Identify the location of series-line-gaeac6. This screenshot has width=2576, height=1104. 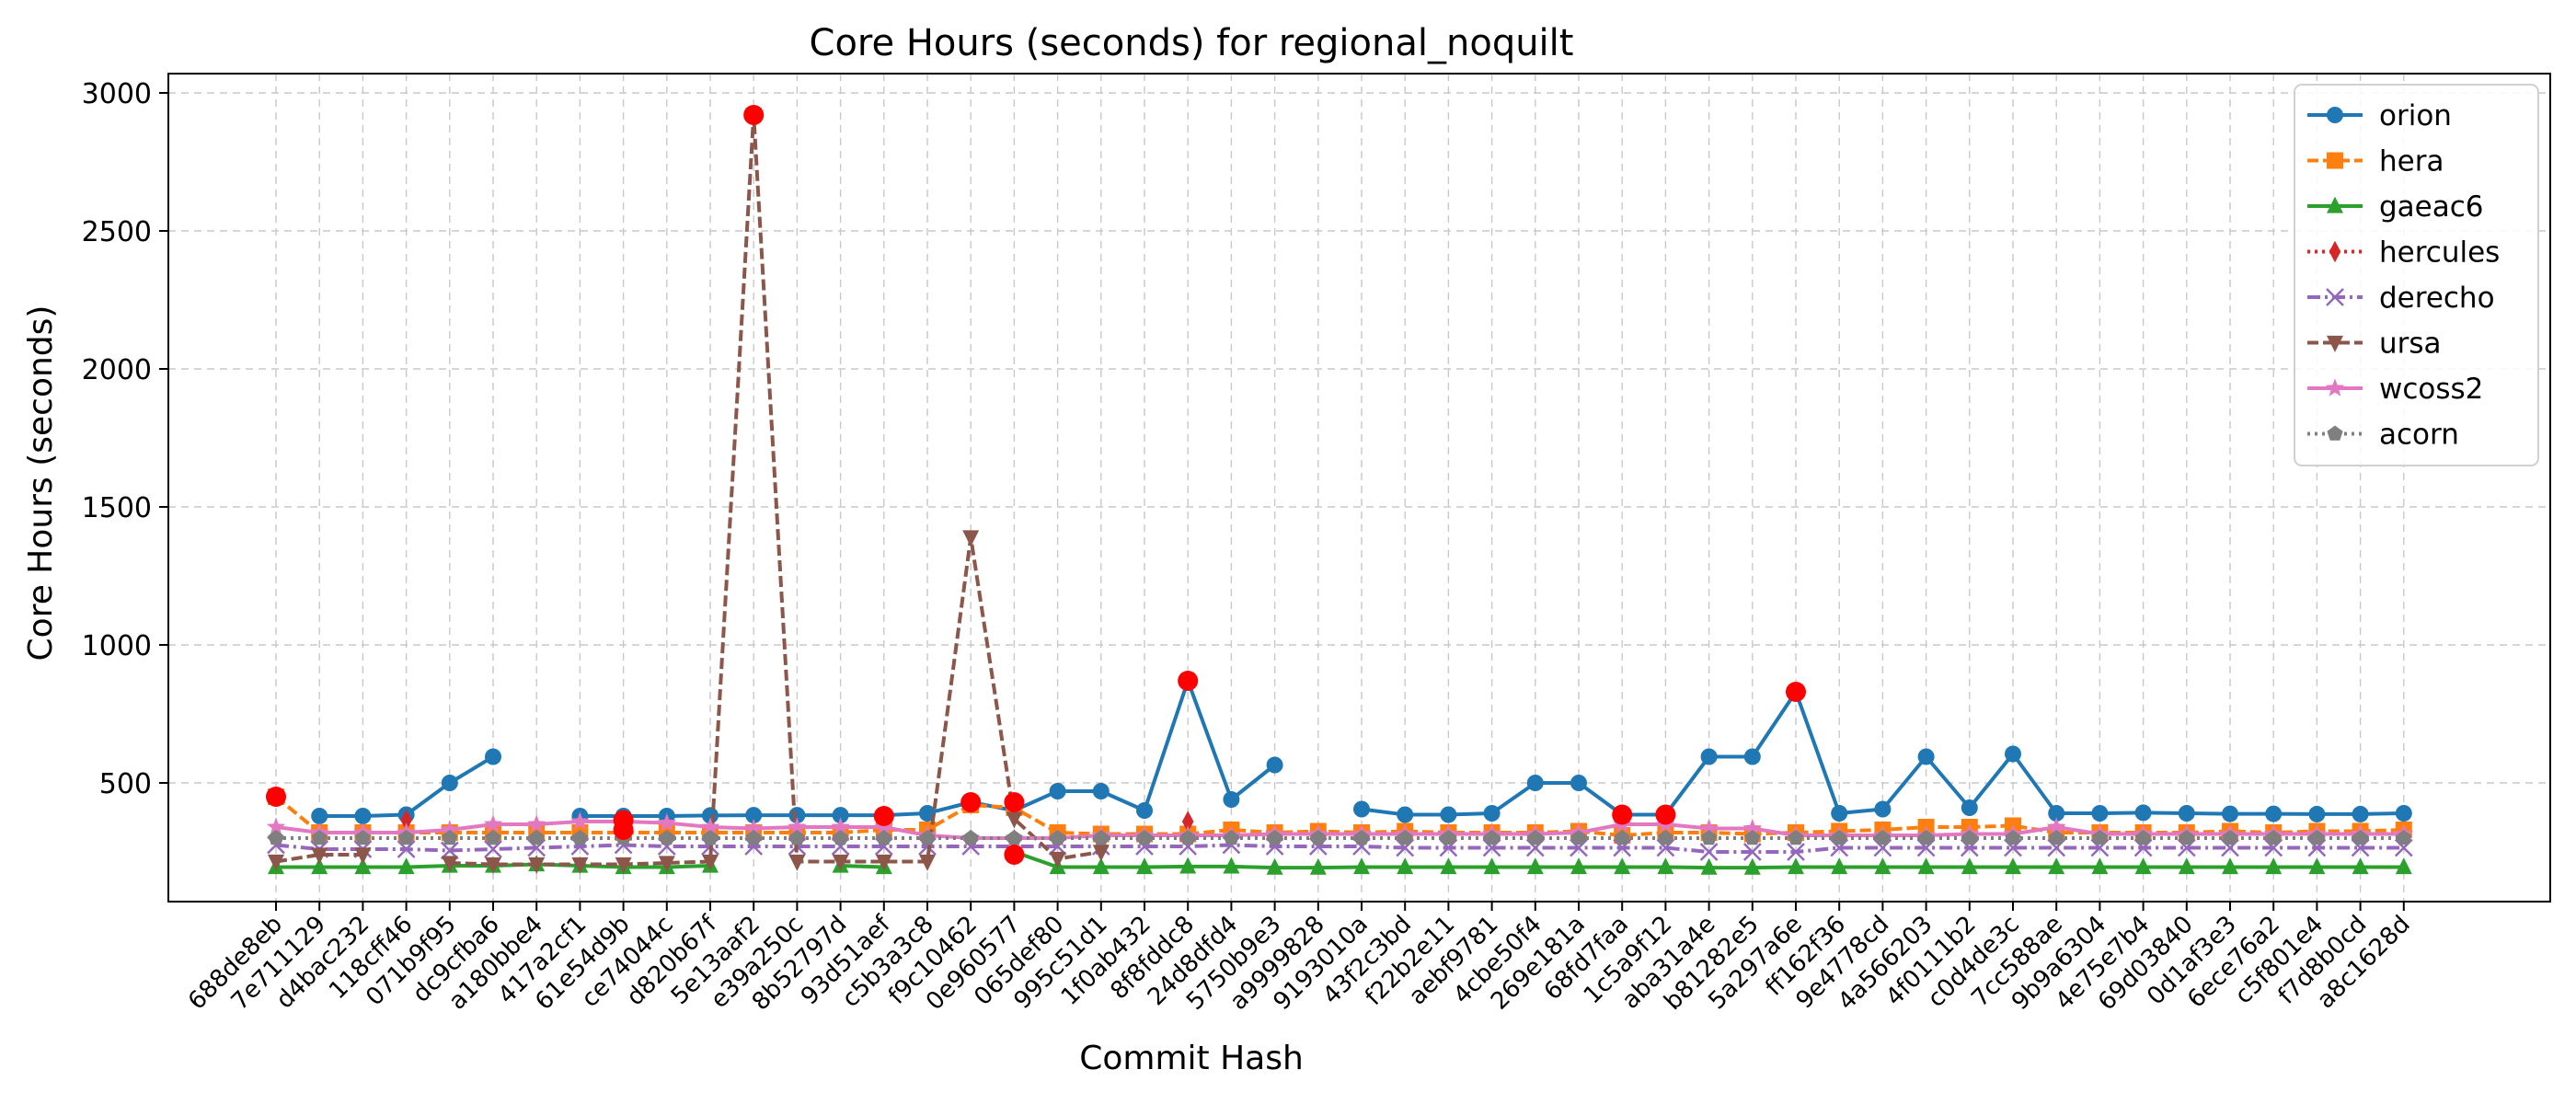
(862, 866).